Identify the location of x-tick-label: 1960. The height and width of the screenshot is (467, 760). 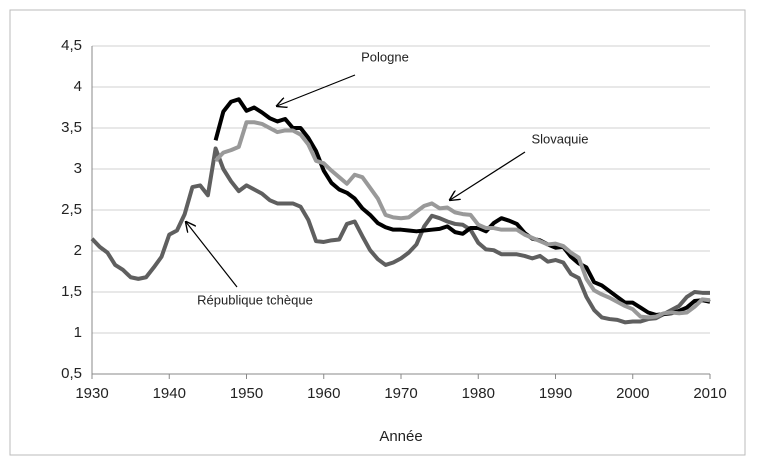
(323, 393).